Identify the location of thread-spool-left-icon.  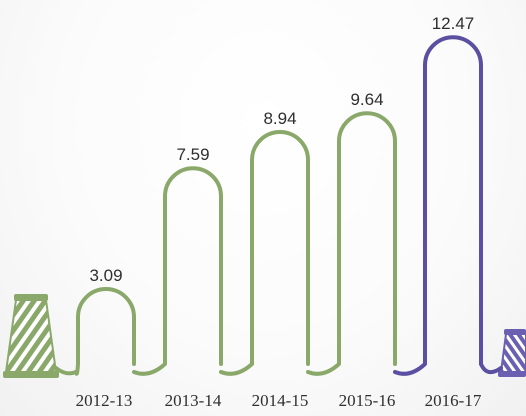
(31, 336).